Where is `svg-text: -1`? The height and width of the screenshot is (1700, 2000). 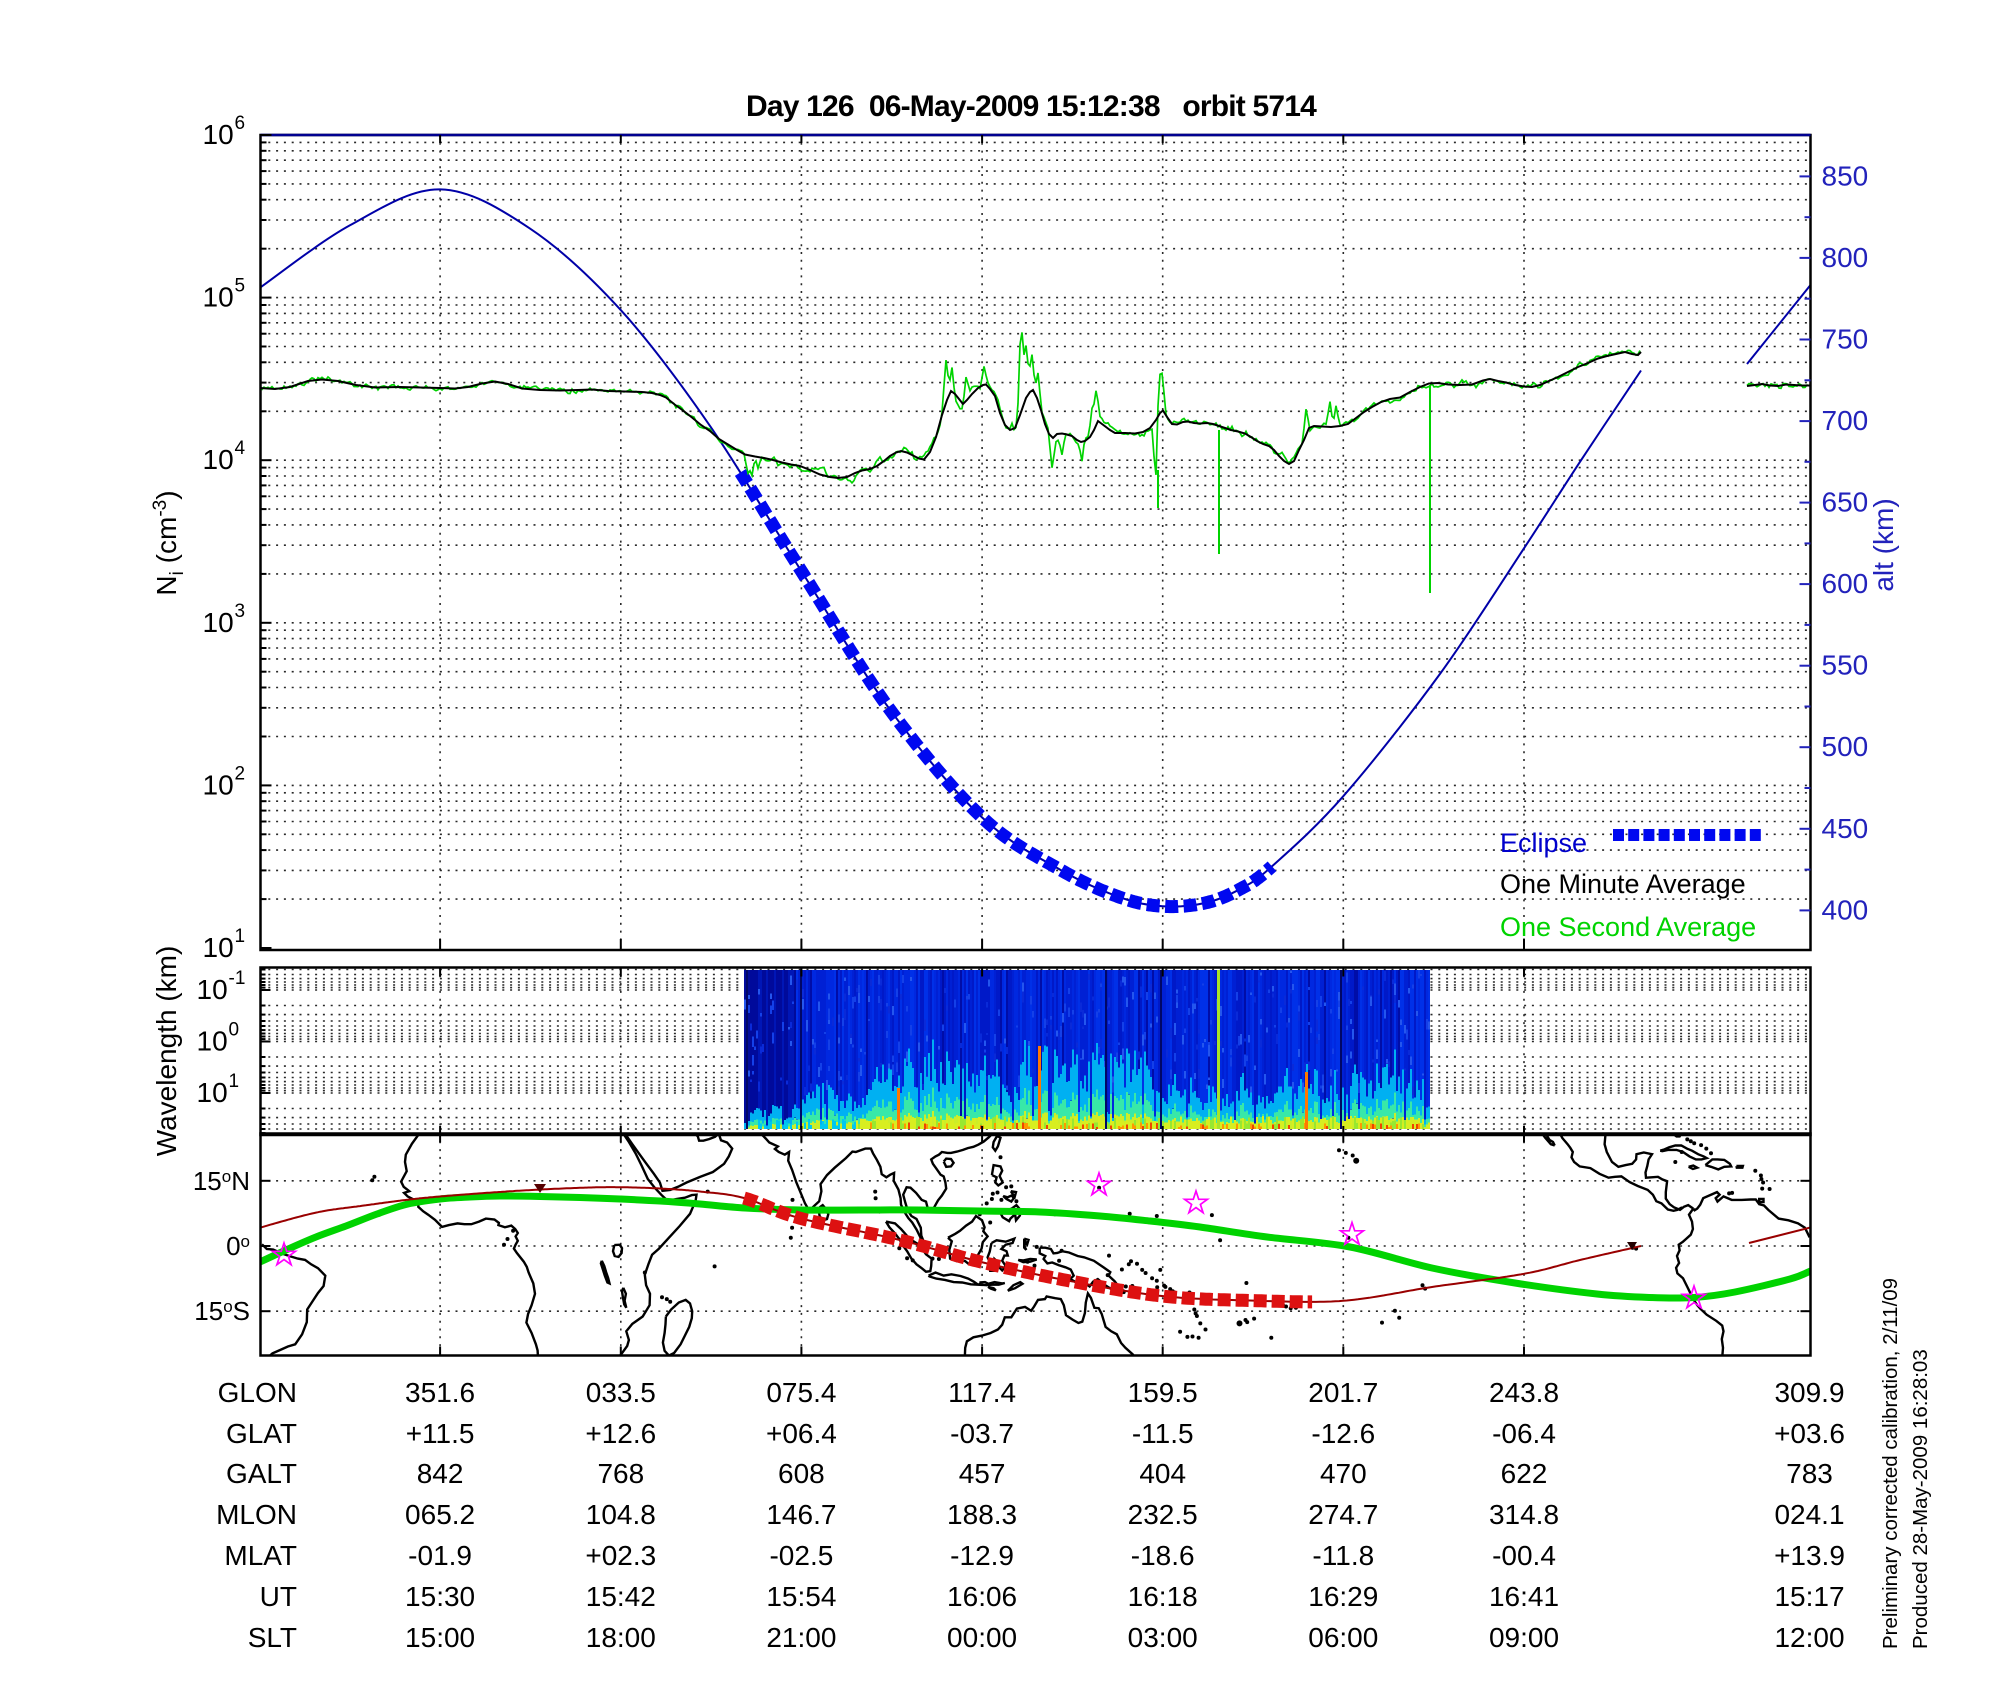
svg-text: -1 is located at coordinates (237, 978).